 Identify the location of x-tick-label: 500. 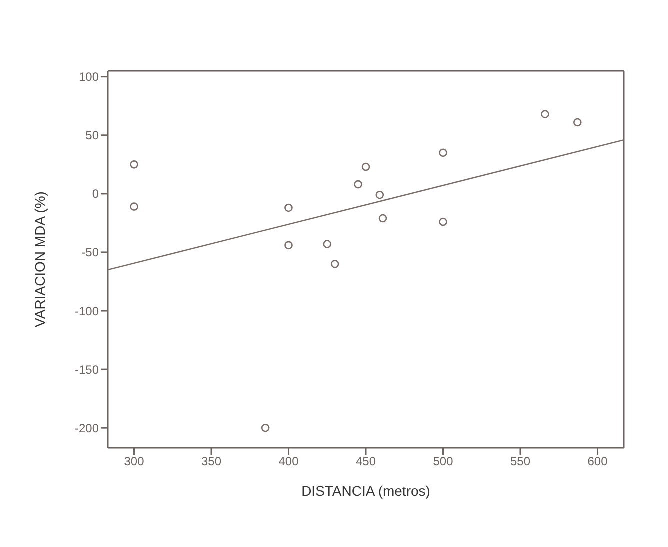
(443, 461).